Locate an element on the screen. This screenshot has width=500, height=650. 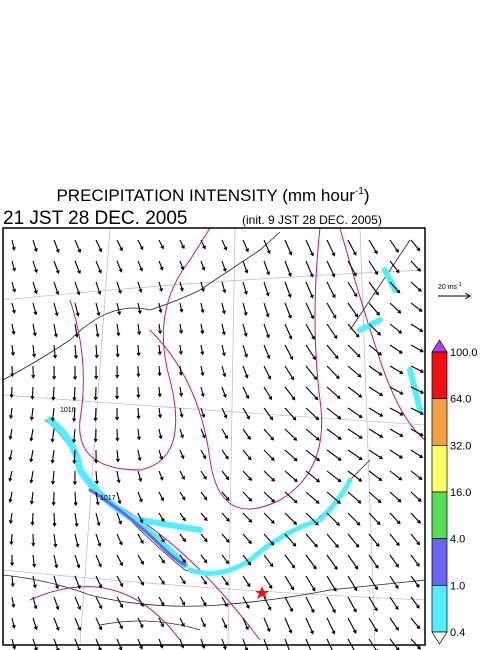
wind-legend-label: 20 ms-1 is located at coordinates (450, 286).